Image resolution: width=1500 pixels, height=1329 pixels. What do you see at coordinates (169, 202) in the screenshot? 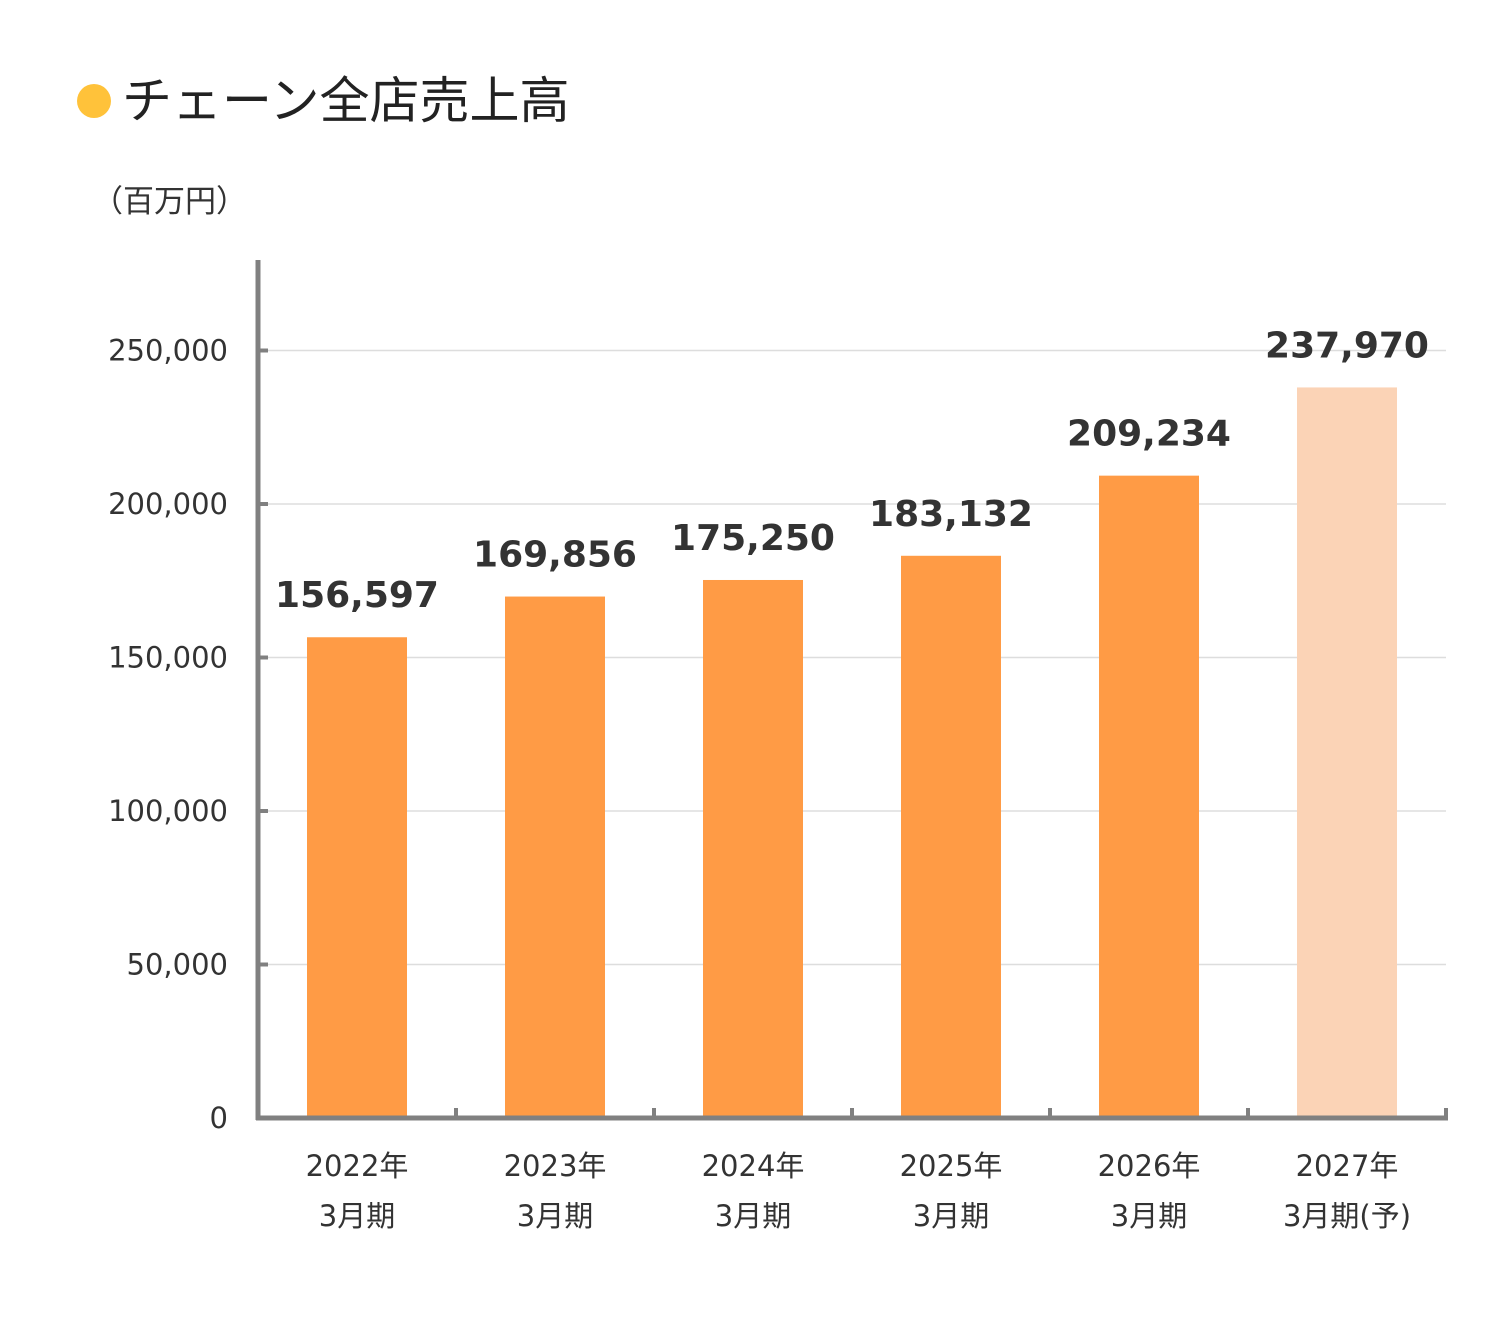
I see `y-axis-unit-label: （百万円）` at bounding box center [169, 202].